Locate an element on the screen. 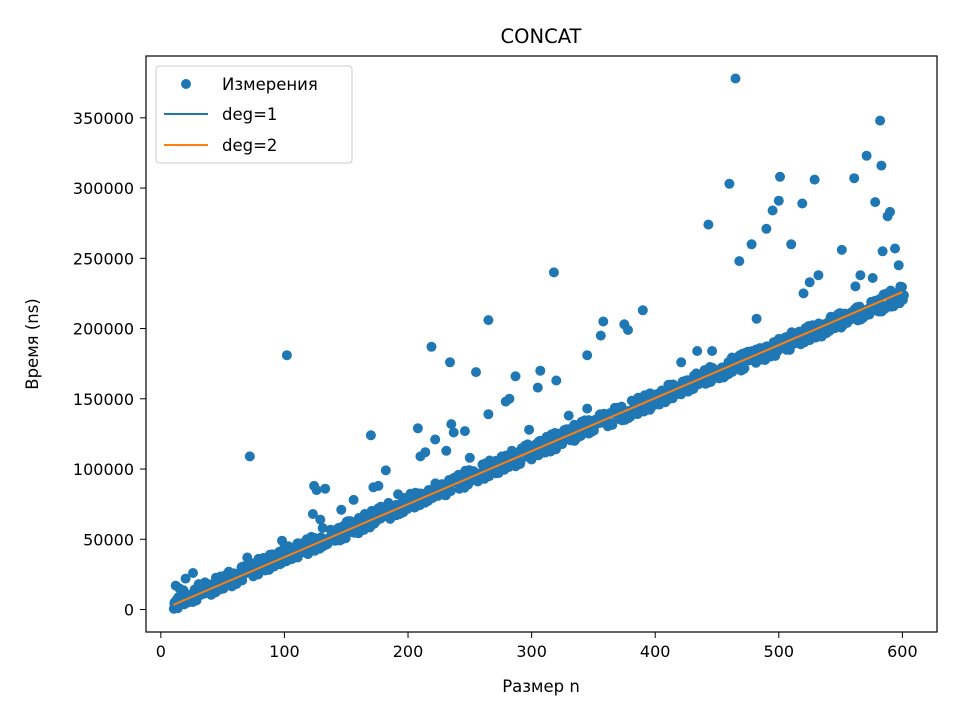 This screenshot has width=960, height=720. legend-label-deg2: deg=2 is located at coordinates (249, 145).